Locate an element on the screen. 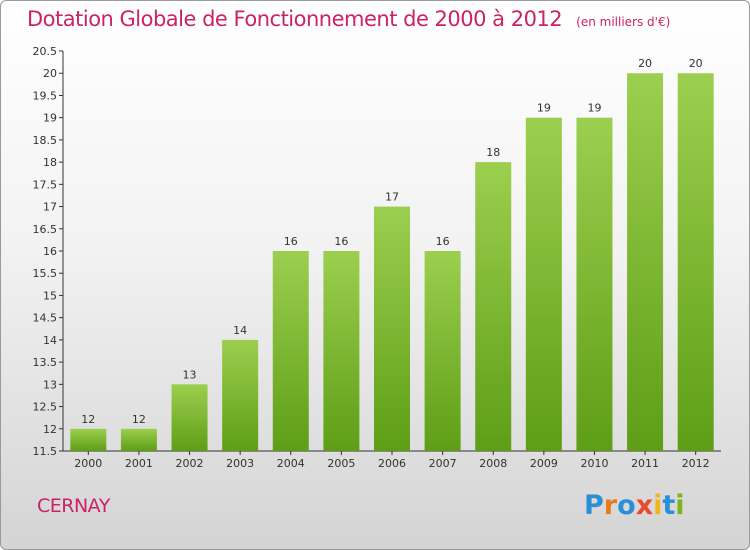  x-tick-label-2005: 2005 is located at coordinates (341, 463).